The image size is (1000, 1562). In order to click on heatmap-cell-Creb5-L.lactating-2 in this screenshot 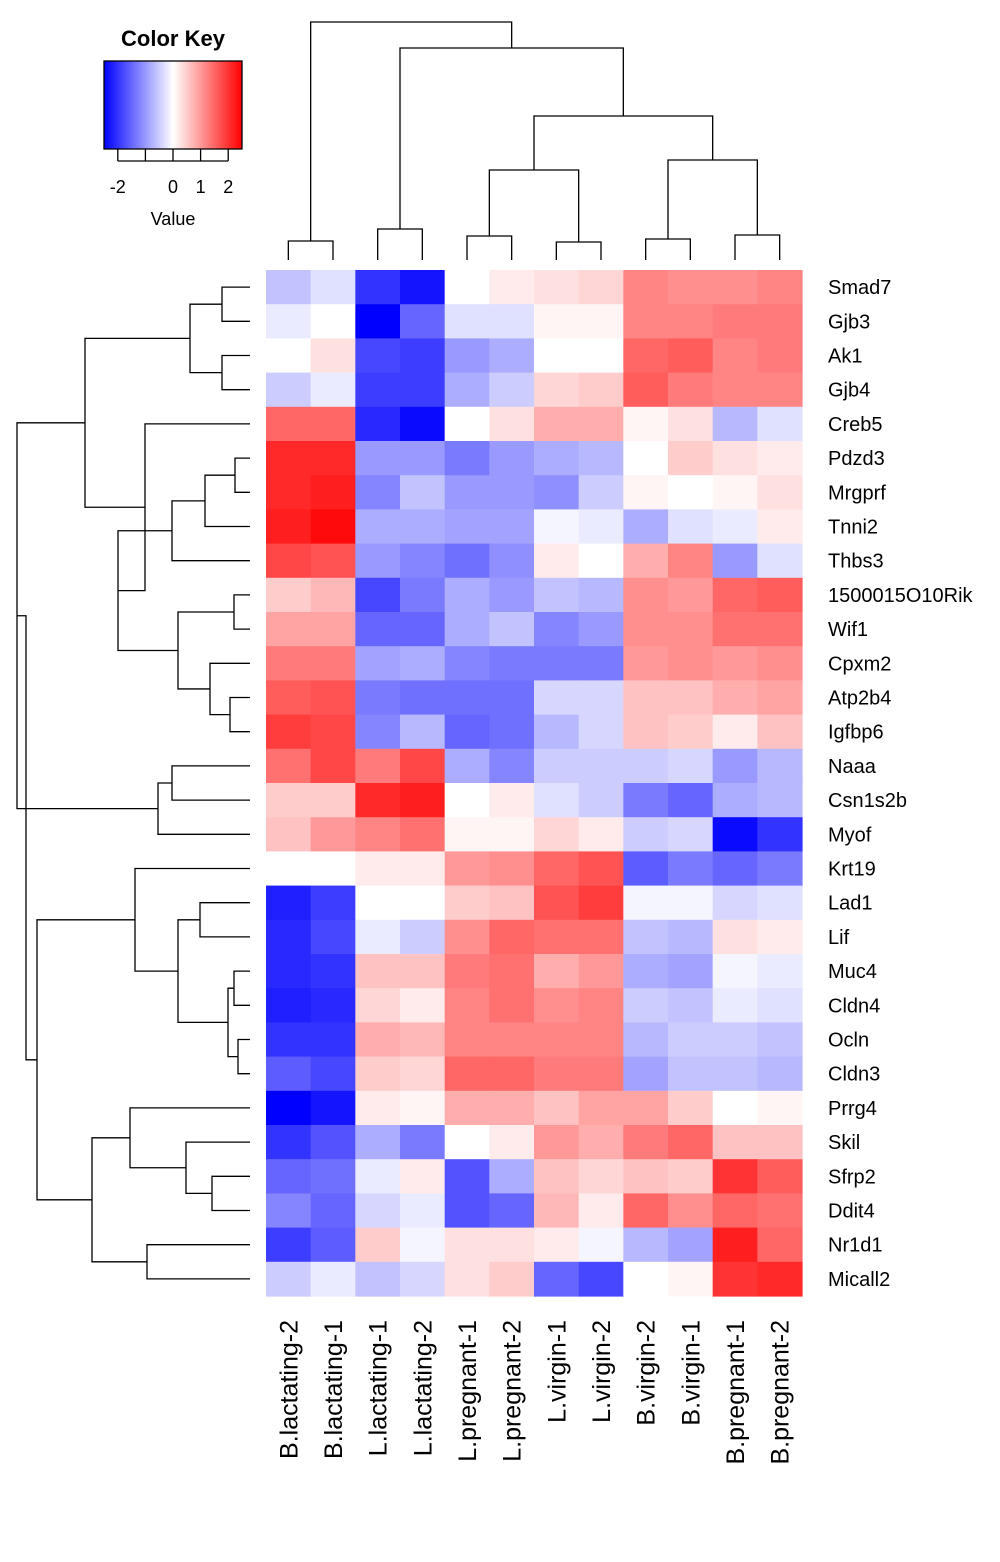, I will do `click(423, 424)`.